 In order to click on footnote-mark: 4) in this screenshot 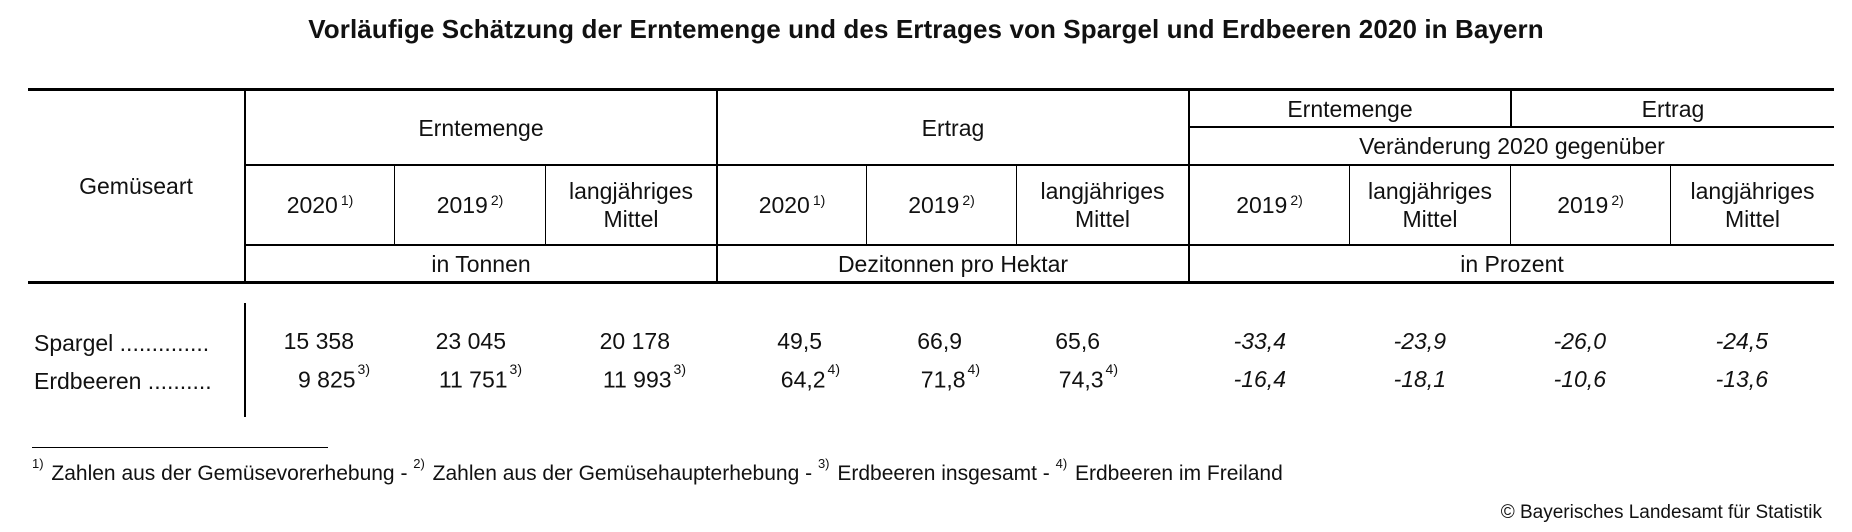, I will do `click(1061, 463)`.